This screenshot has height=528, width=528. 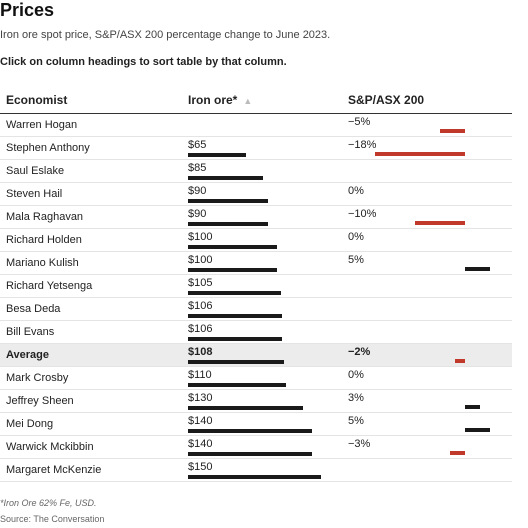 I want to click on economist-column-heading: Economist, so click(x=36, y=100).